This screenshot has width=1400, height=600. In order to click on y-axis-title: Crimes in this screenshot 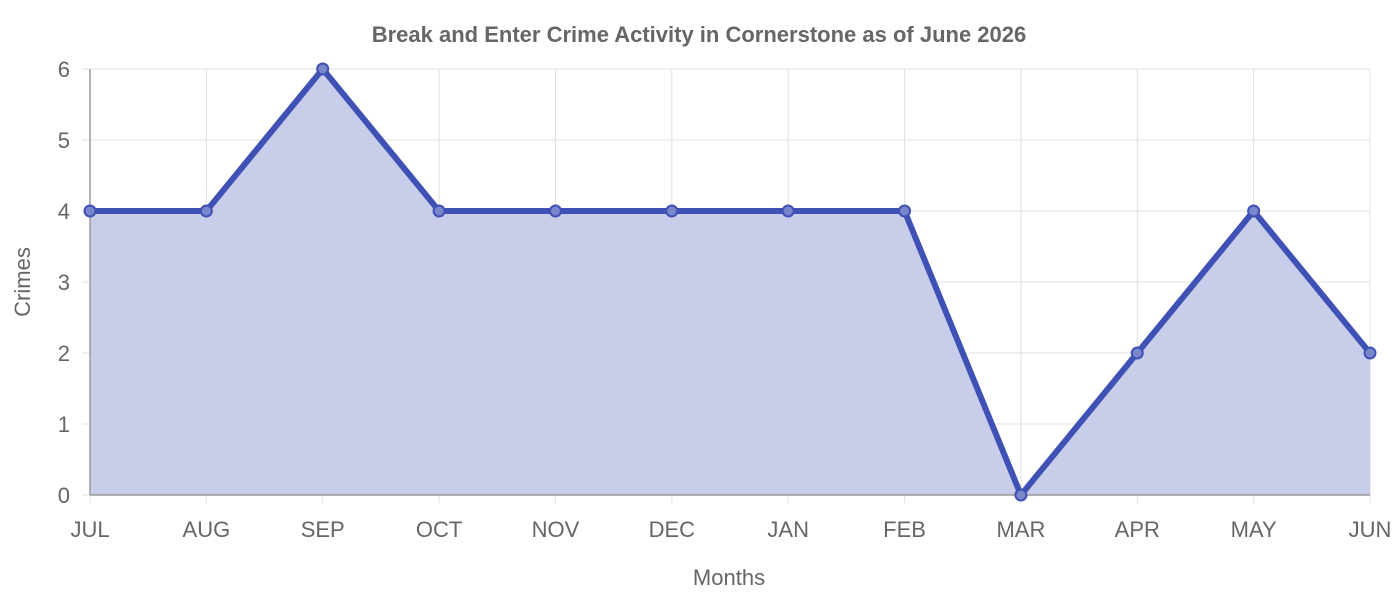, I will do `click(22, 282)`.